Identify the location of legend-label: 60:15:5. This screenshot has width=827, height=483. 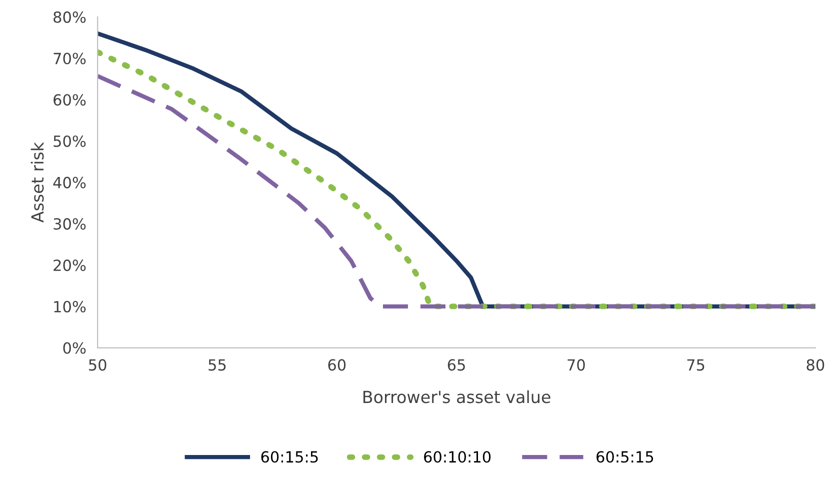
(289, 457).